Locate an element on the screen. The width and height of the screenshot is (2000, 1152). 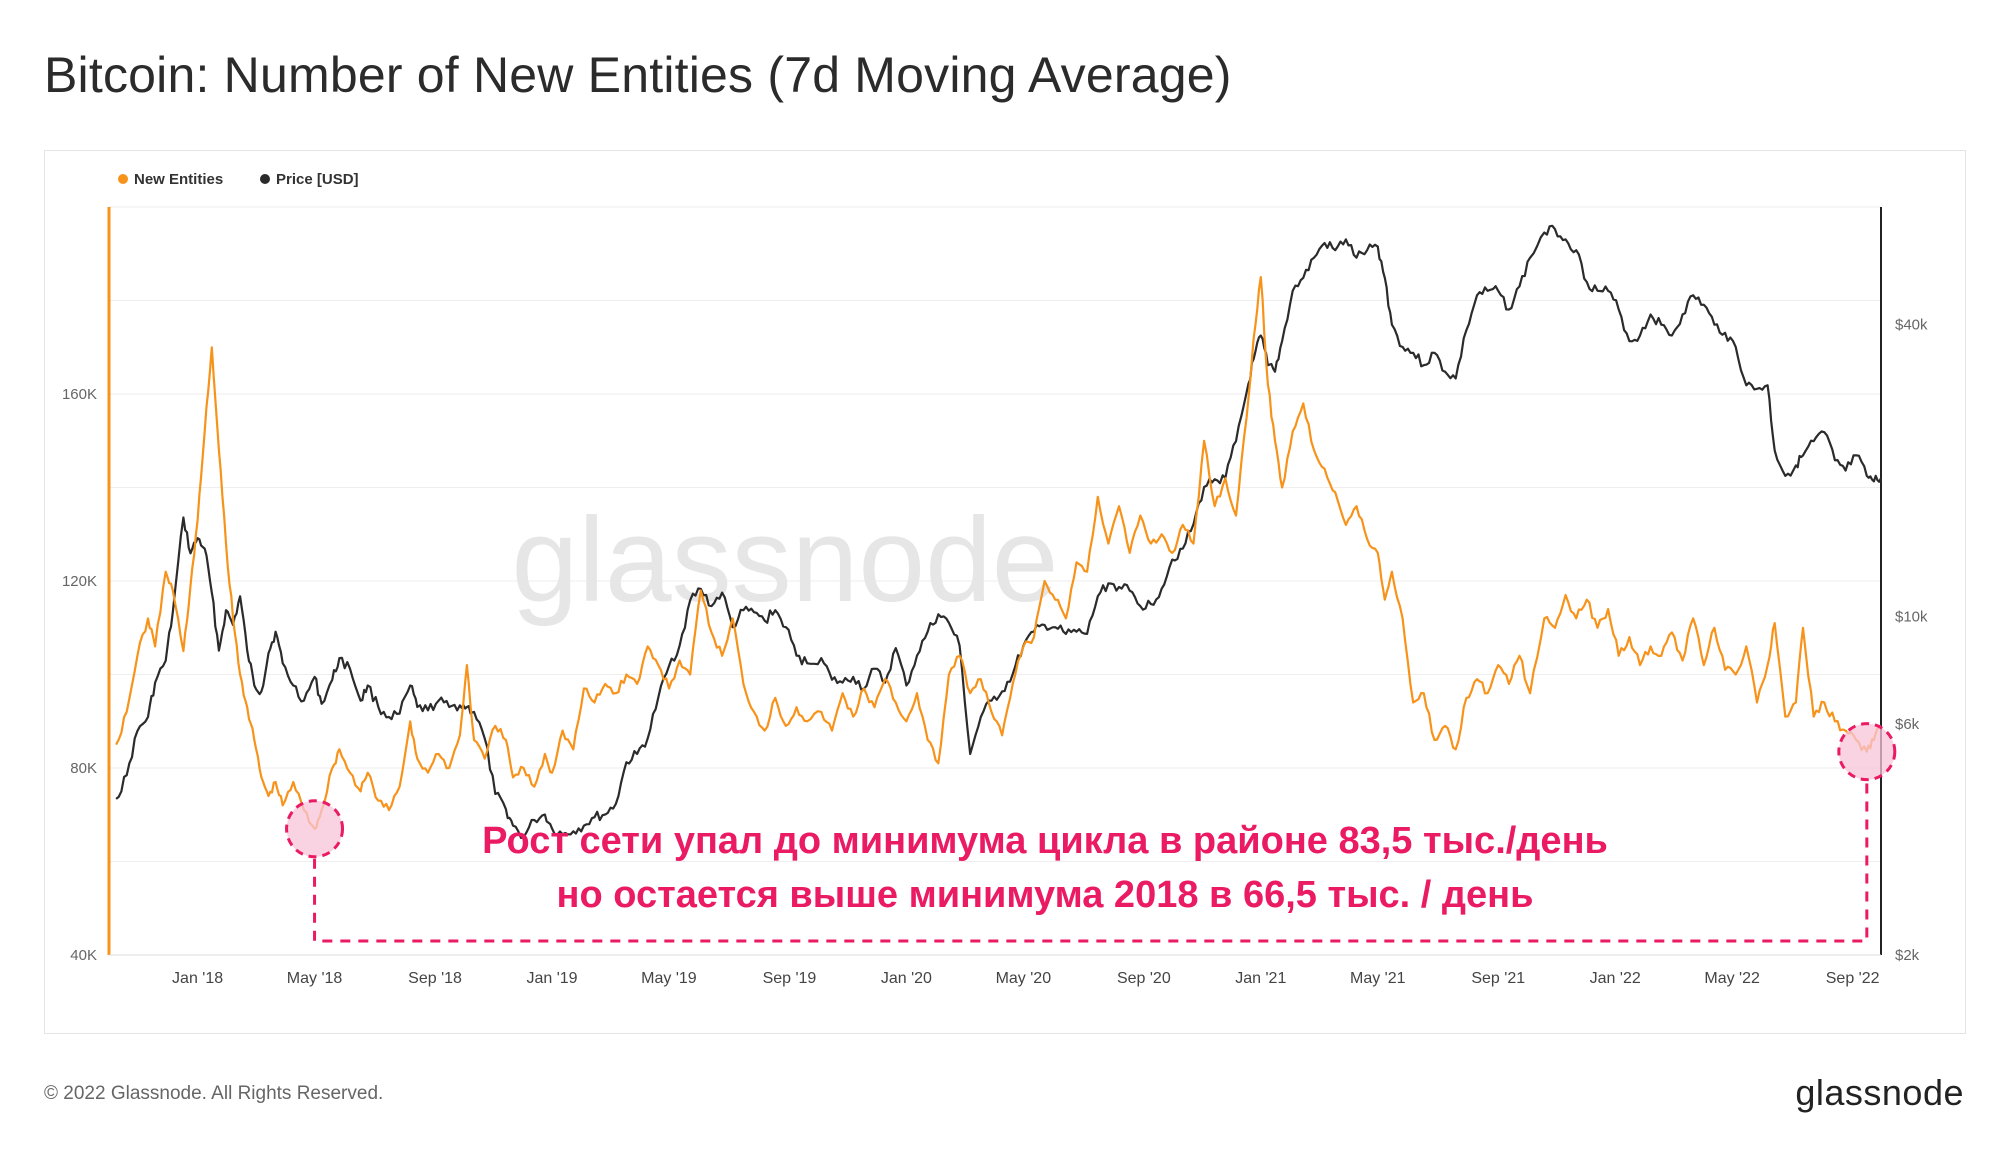
x-tick-label: Sep '21 is located at coordinates (1498, 978).